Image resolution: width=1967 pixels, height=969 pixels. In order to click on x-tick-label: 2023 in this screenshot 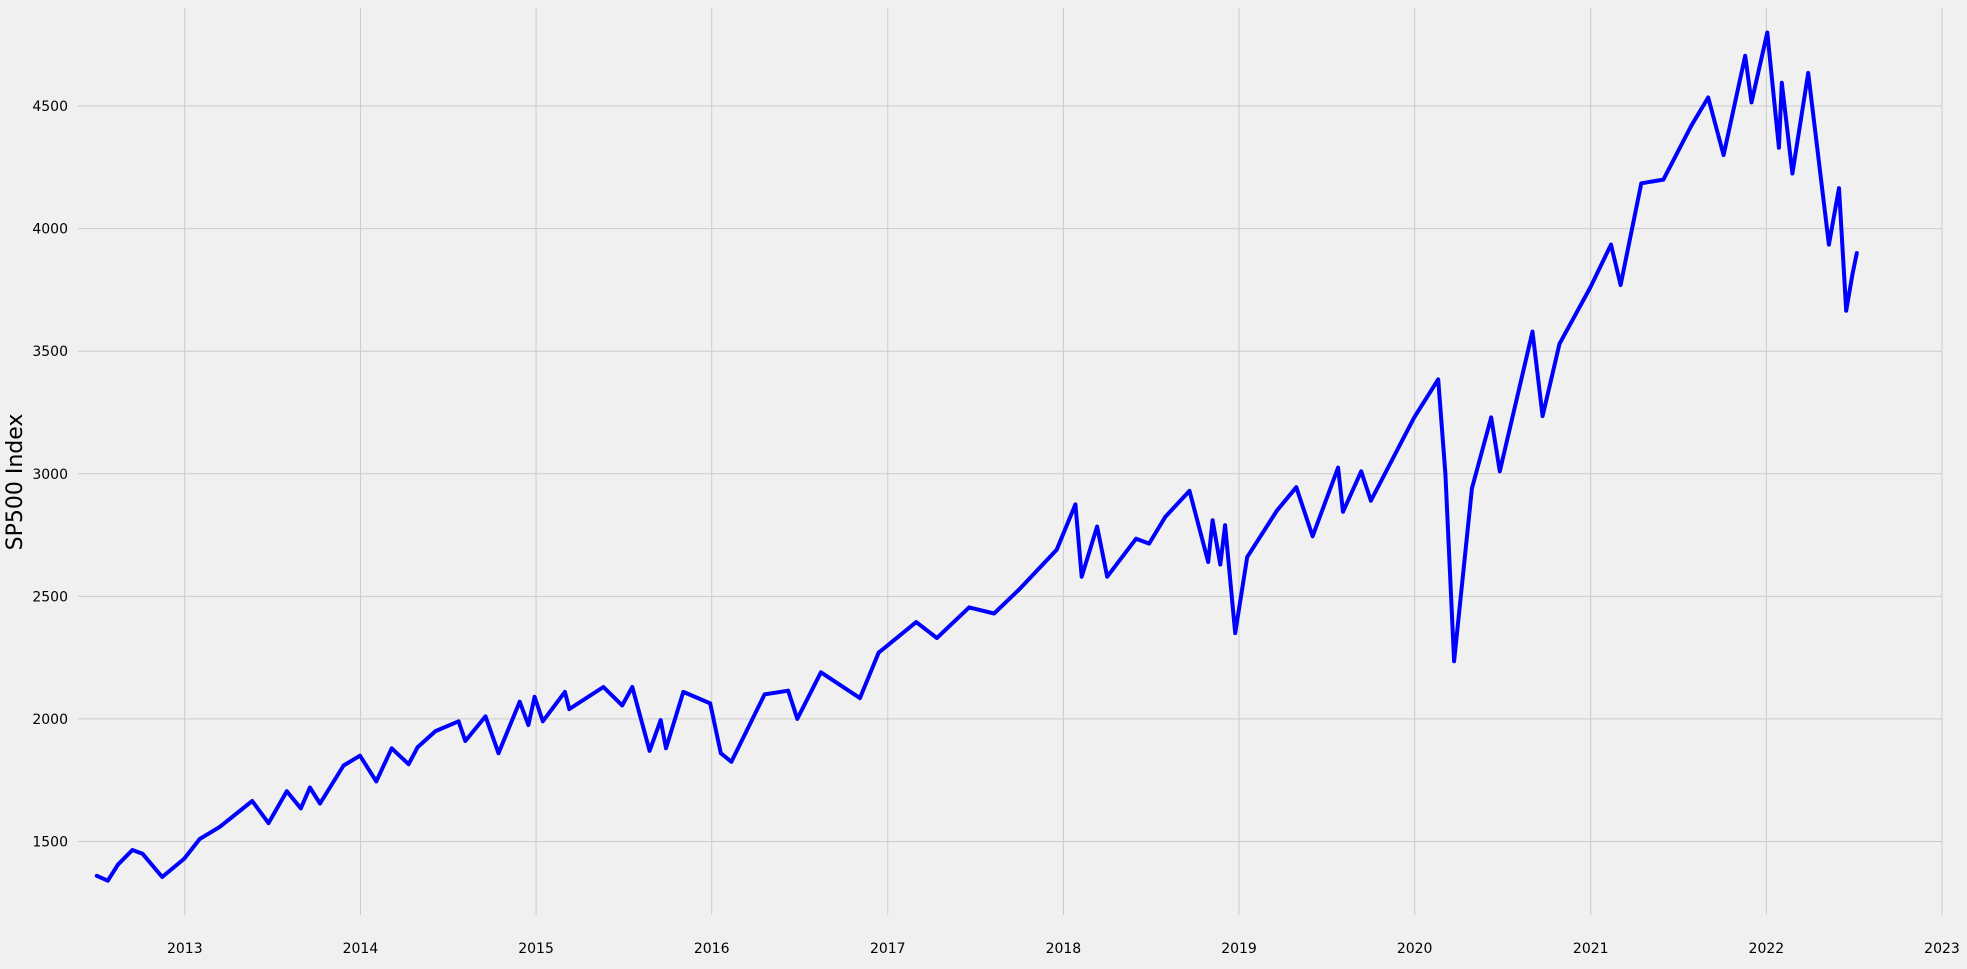, I will do `click(1942, 949)`.